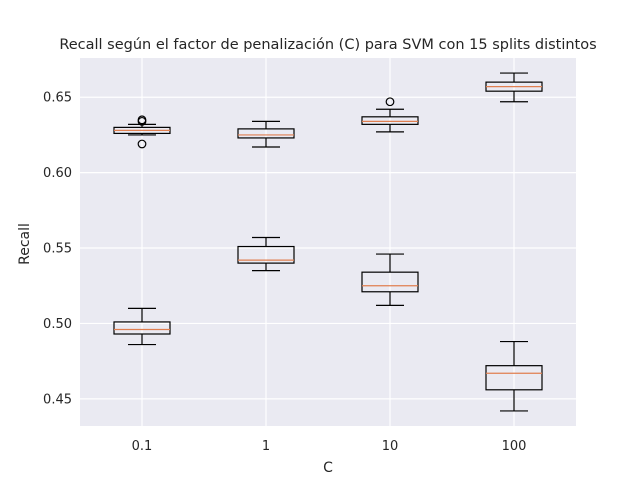 The image size is (640, 480). I want to click on x-tick-label: 1, so click(266, 446).